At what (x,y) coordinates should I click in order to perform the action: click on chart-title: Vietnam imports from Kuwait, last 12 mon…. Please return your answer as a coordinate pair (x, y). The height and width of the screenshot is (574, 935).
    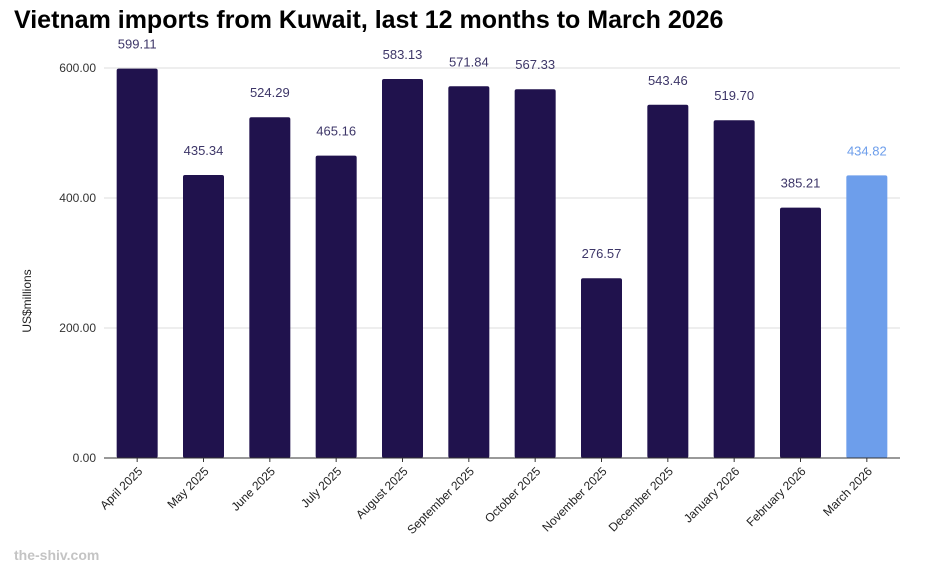
    Looking at the image, I should click on (369, 20).